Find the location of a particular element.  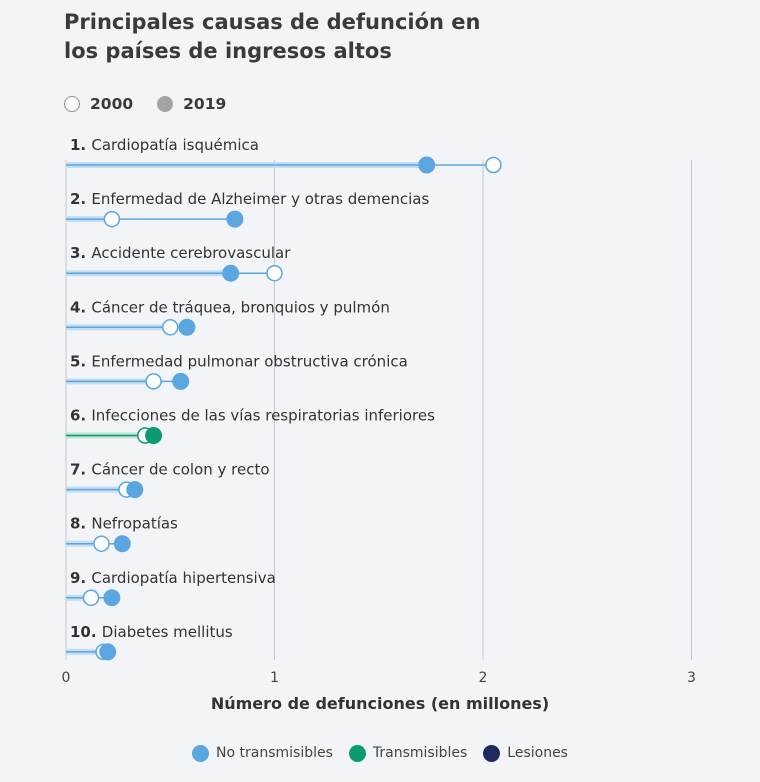

row-label: 8. Nefropatías is located at coordinates (124, 524).